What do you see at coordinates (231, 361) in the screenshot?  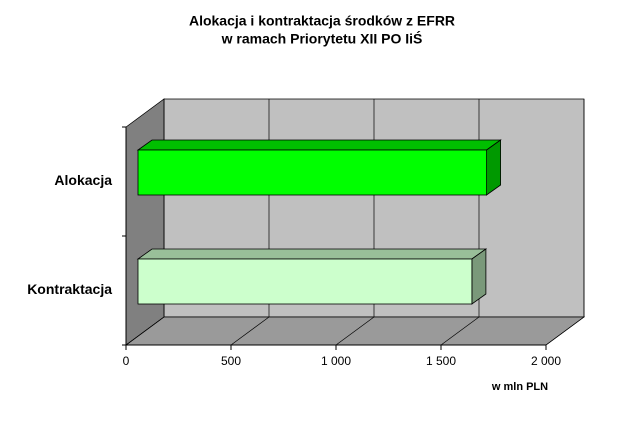 I see `x-tick-label: 500` at bounding box center [231, 361].